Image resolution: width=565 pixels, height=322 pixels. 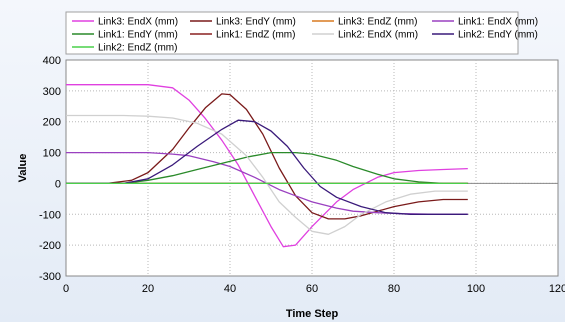 What do you see at coordinates (148, 289) in the screenshot?
I see `x-tick-label: 20` at bounding box center [148, 289].